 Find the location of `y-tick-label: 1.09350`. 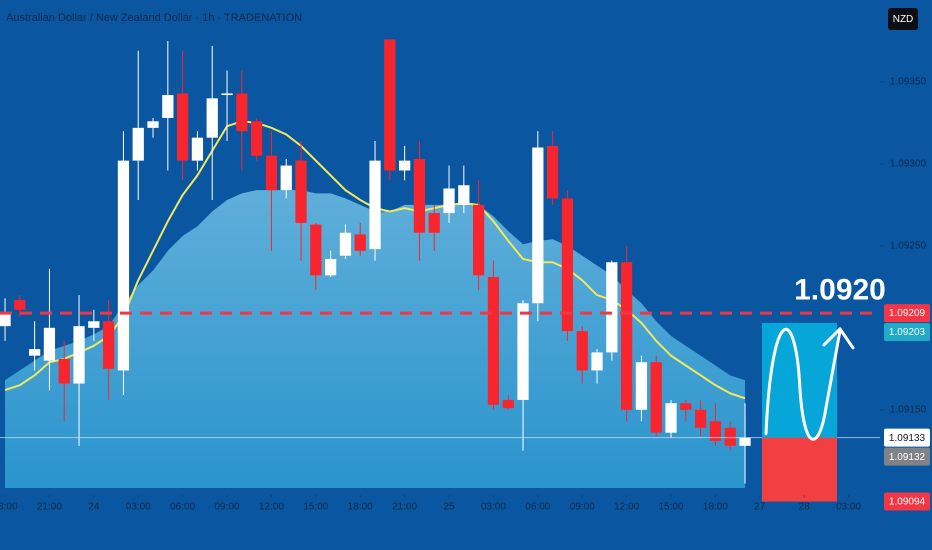

y-tick-label: 1.09350 is located at coordinates (908, 82).